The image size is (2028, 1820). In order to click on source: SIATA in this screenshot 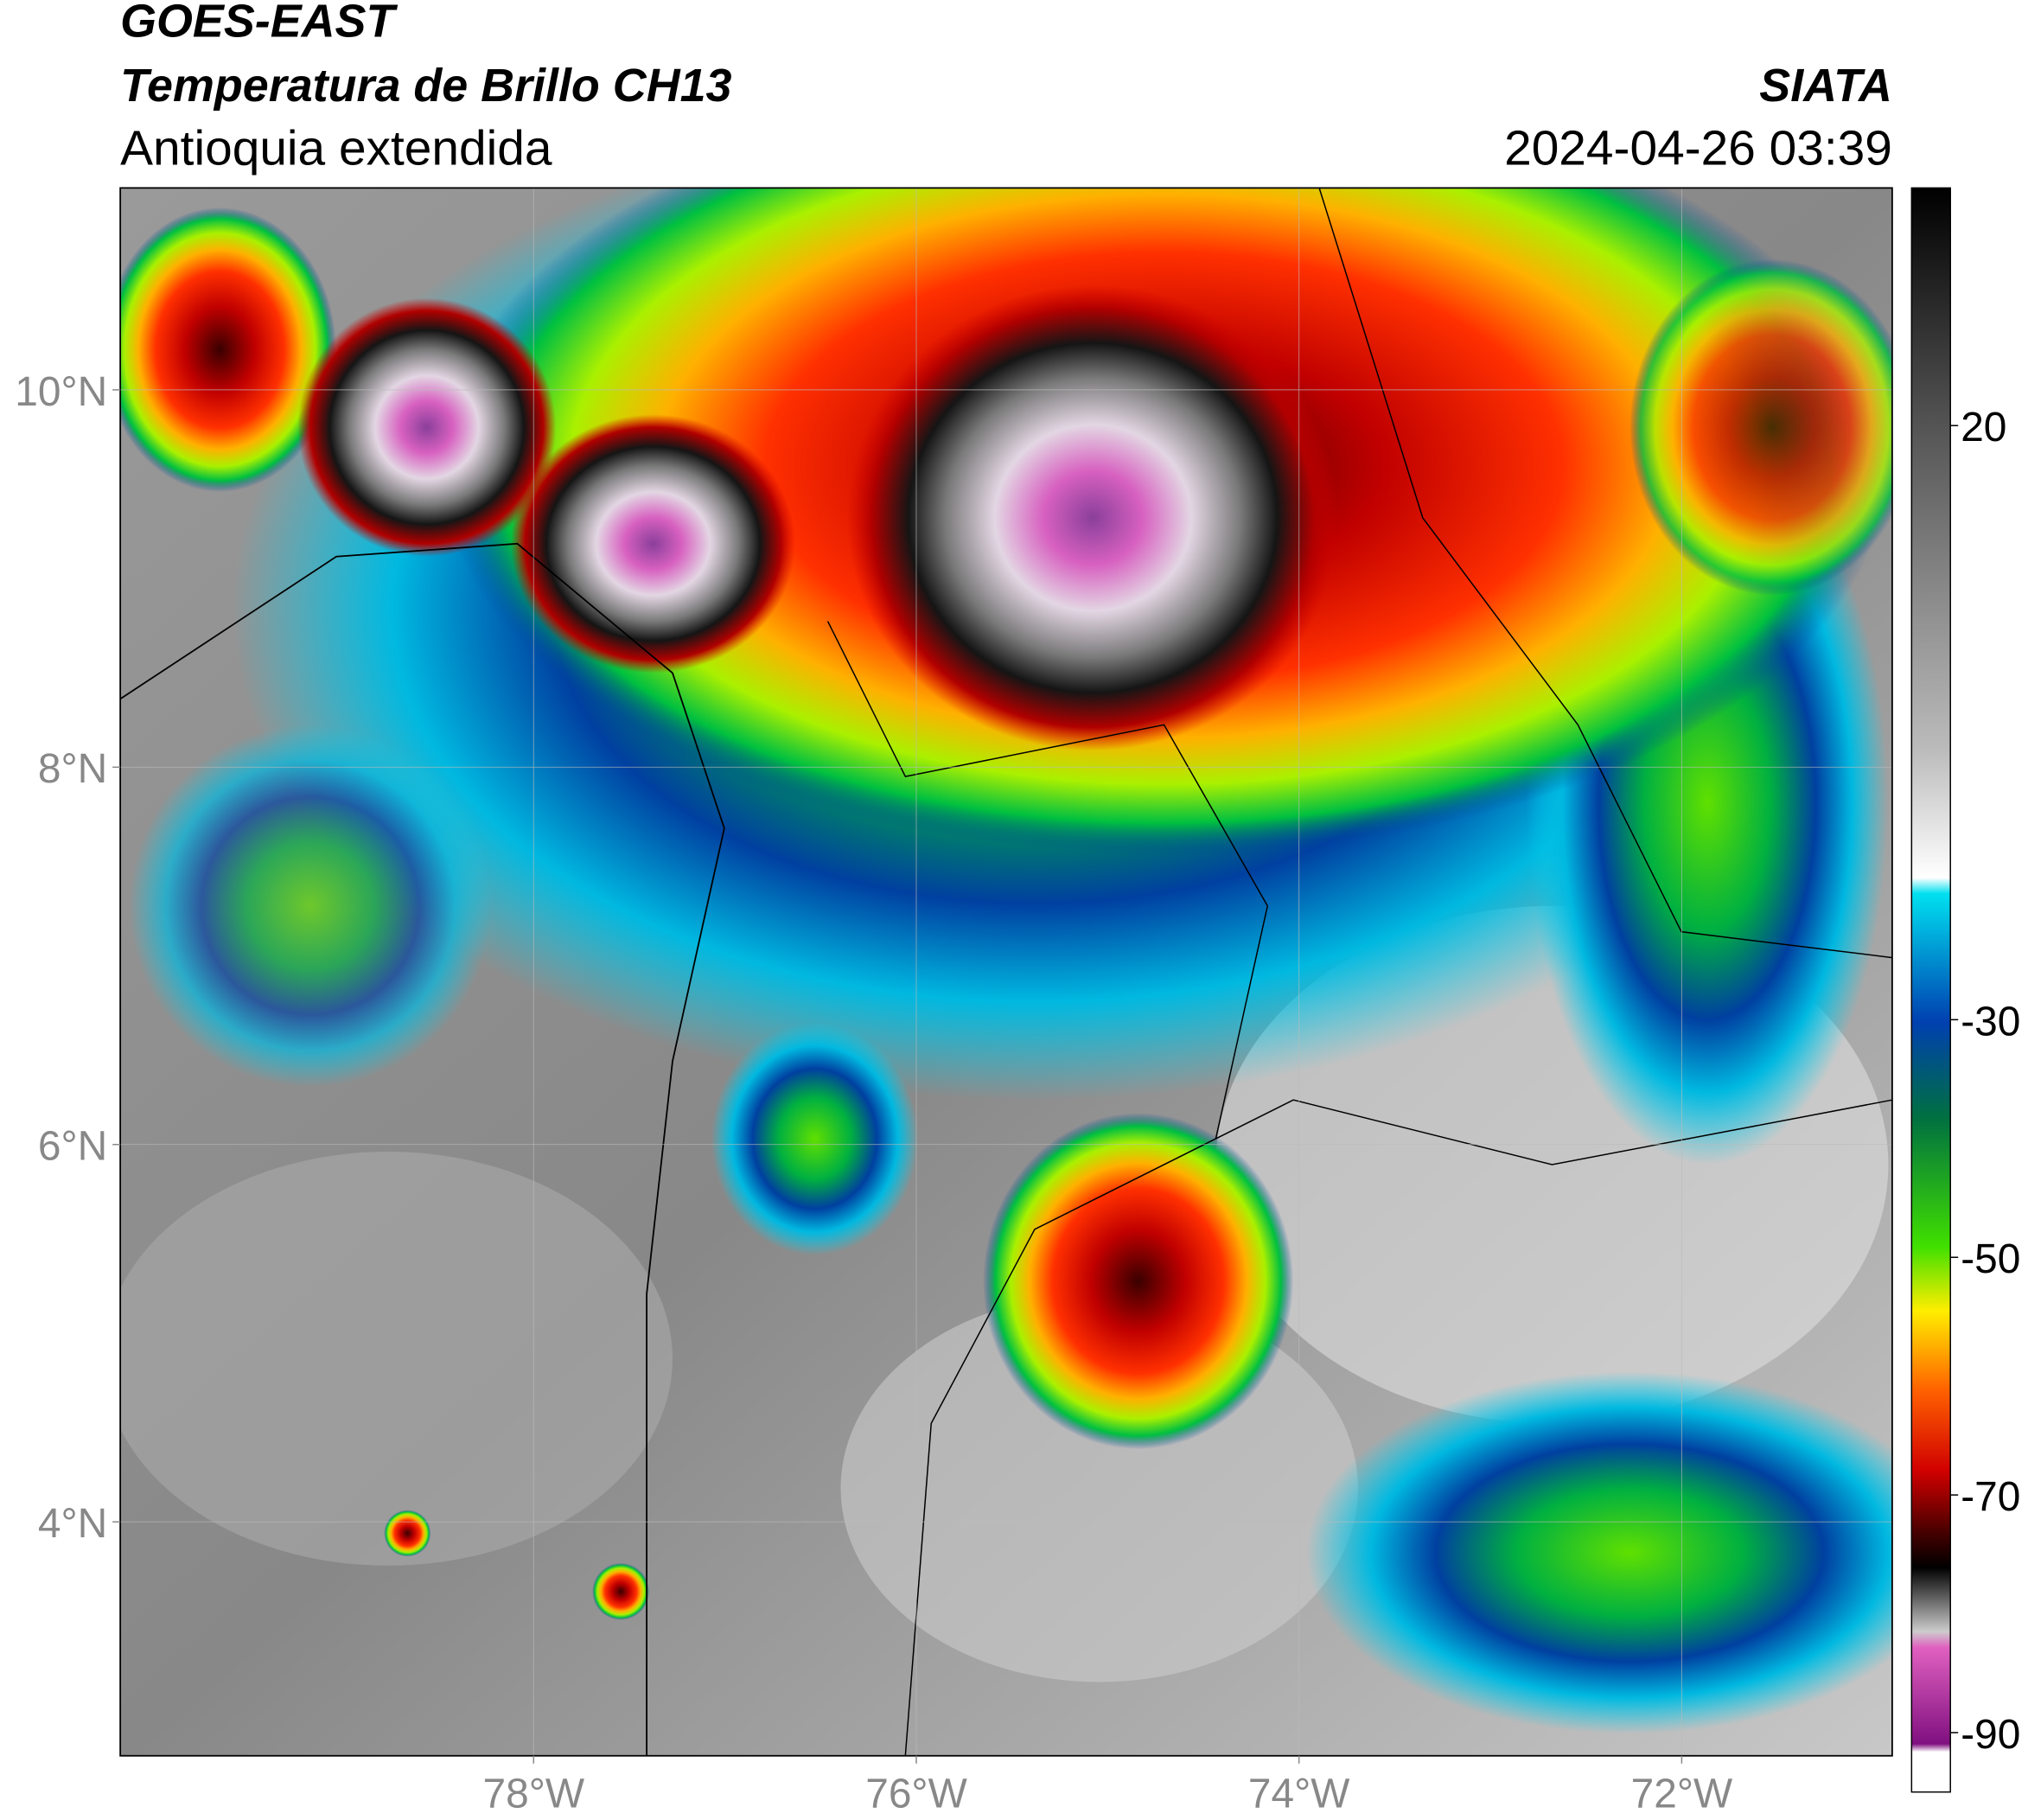, I will do `click(1825, 86)`.